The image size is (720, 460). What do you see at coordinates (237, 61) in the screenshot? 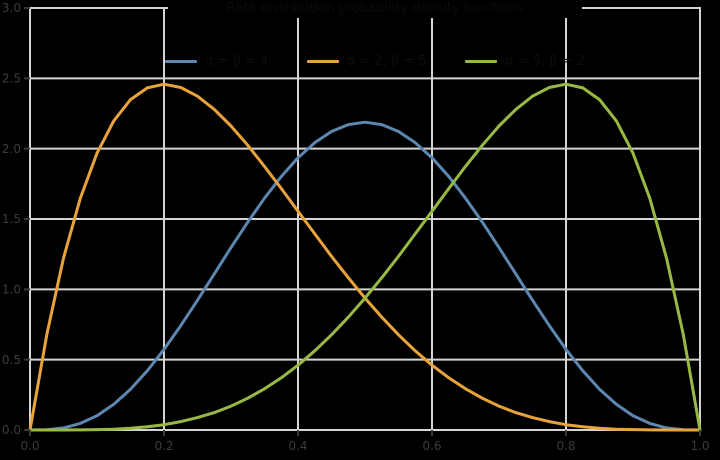
I see `legend-label: α = β = 4` at bounding box center [237, 61].